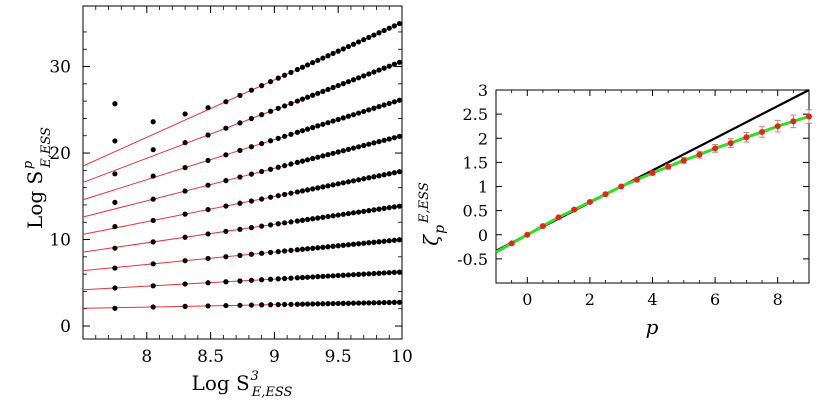  Describe the element at coordinates (527, 299) in the screenshot. I see `right-x-tick-label: 0` at that location.